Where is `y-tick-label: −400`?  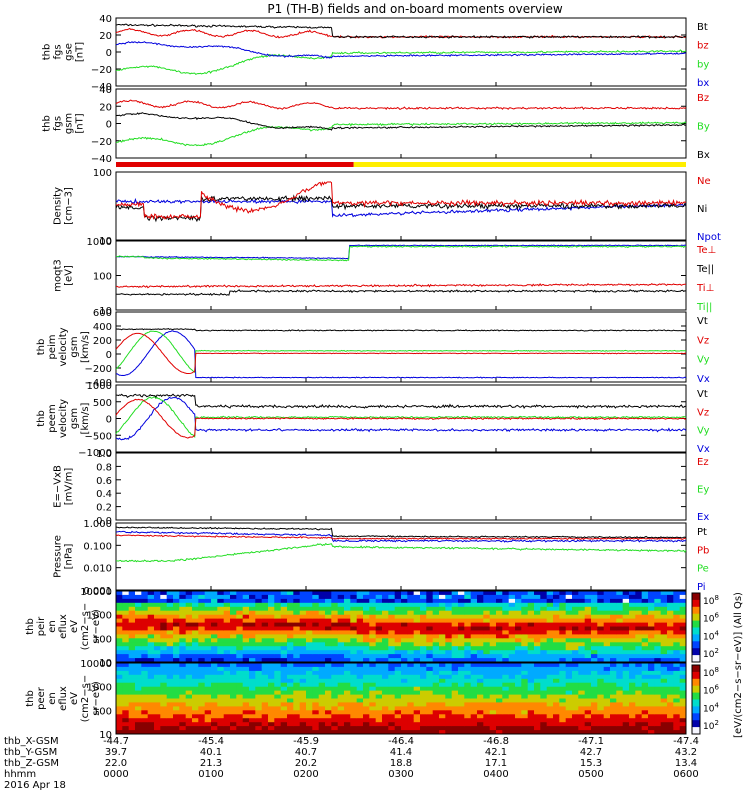
y-tick-label: −400 is located at coordinates (98, 383).